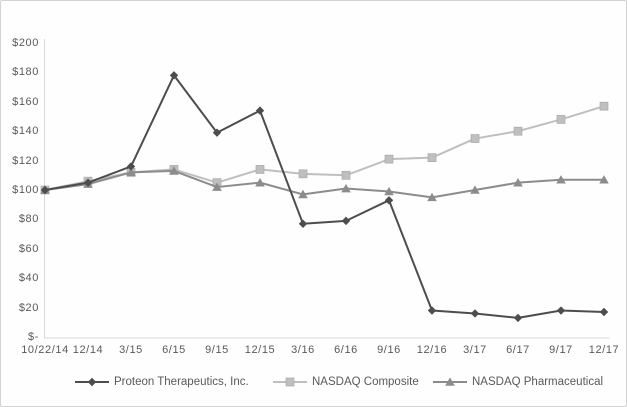 Image resolution: width=627 pixels, height=407 pixels. I want to click on legend-item-nasdaq-composite: NASDAQ Composite, so click(346, 382).